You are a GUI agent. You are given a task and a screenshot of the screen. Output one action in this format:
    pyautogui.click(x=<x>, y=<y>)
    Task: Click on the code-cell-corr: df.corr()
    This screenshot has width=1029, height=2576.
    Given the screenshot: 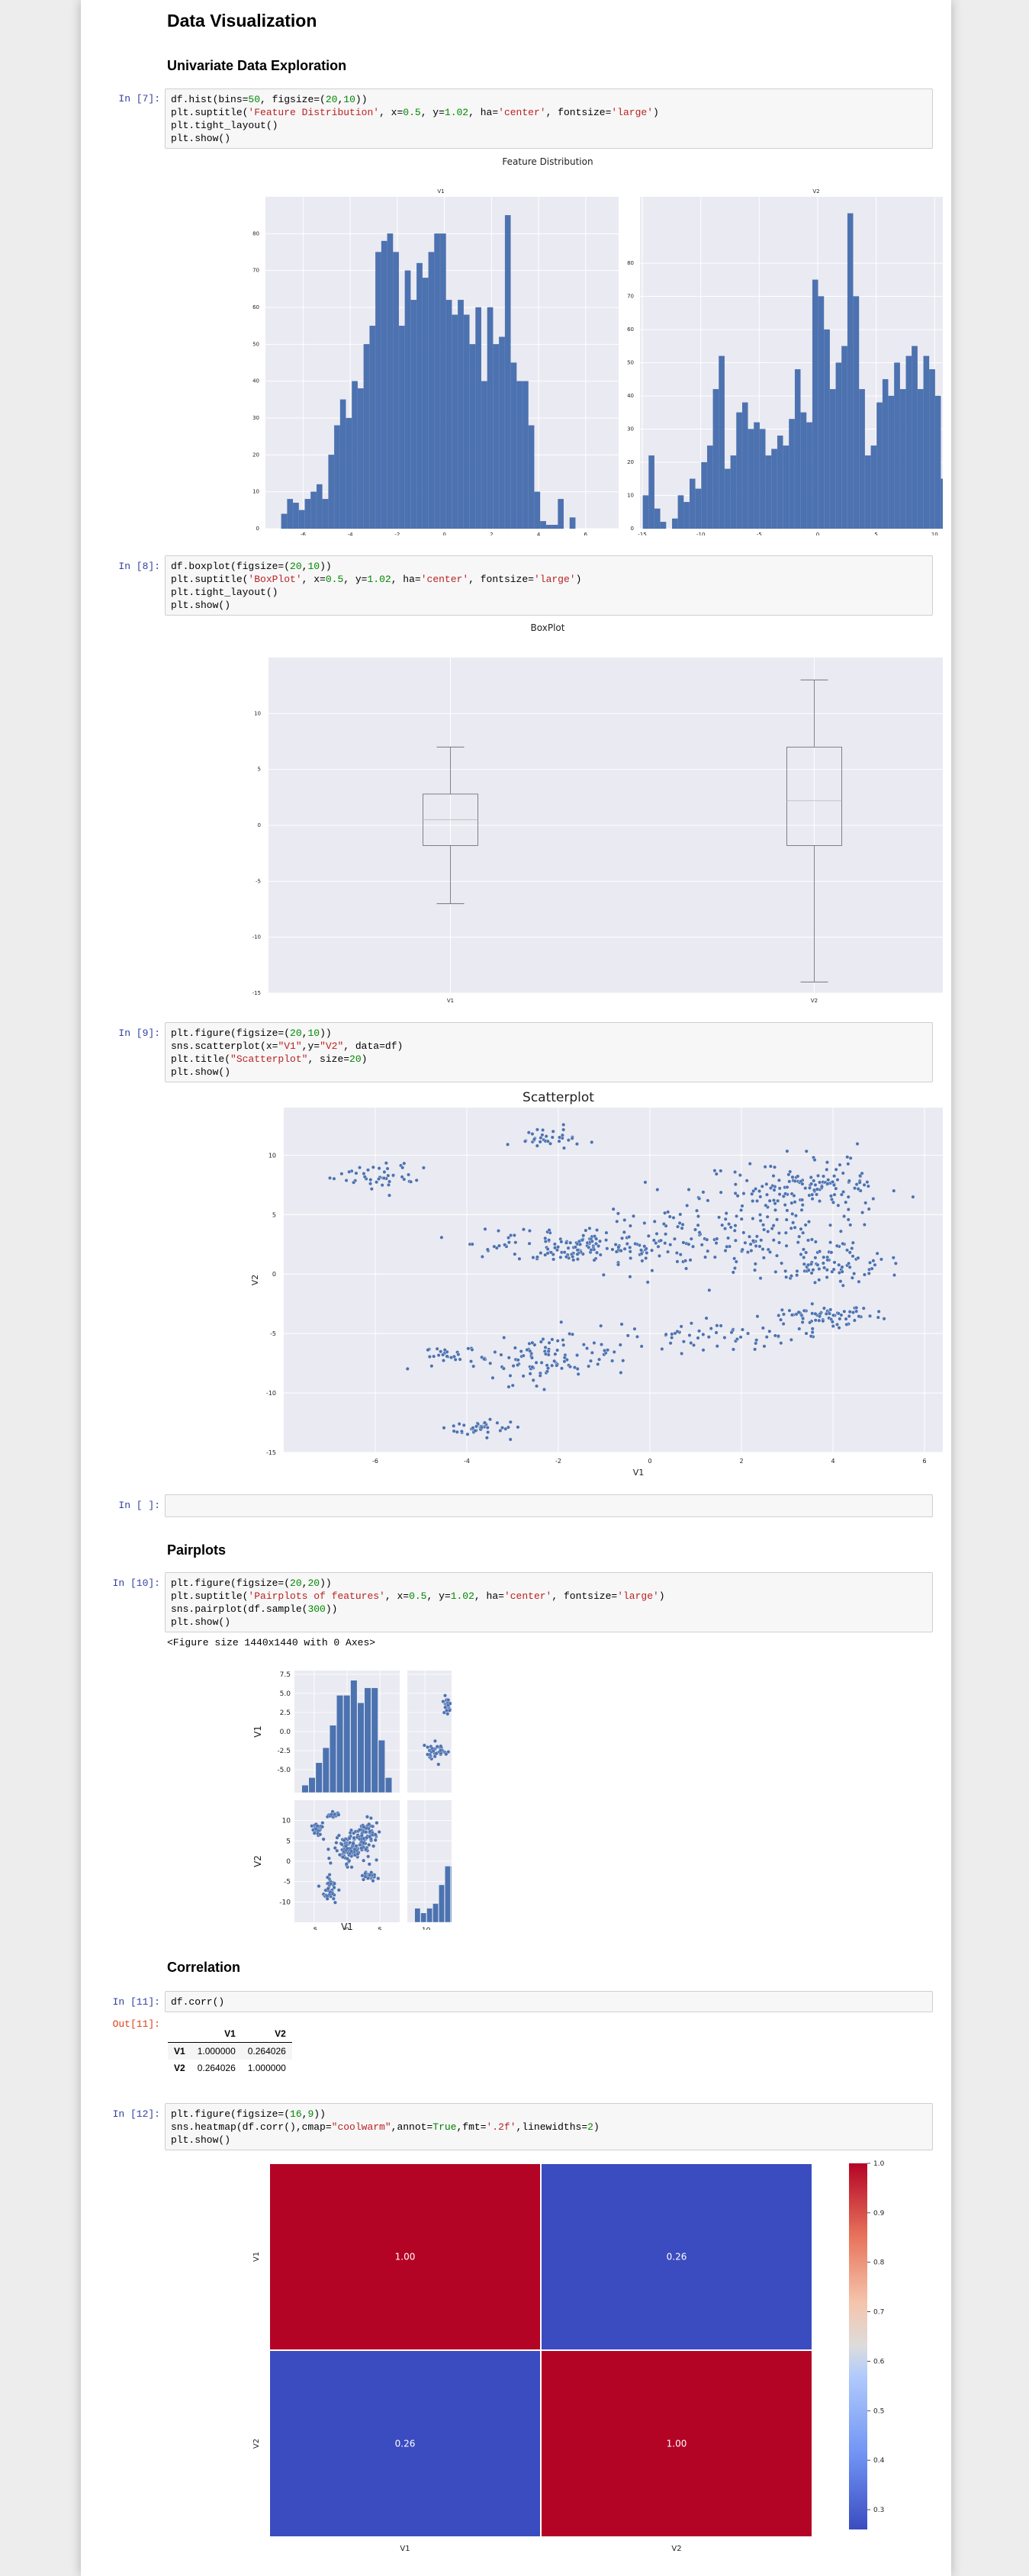 What is the action you would take?
    pyautogui.click(x=549, y=2001)
    